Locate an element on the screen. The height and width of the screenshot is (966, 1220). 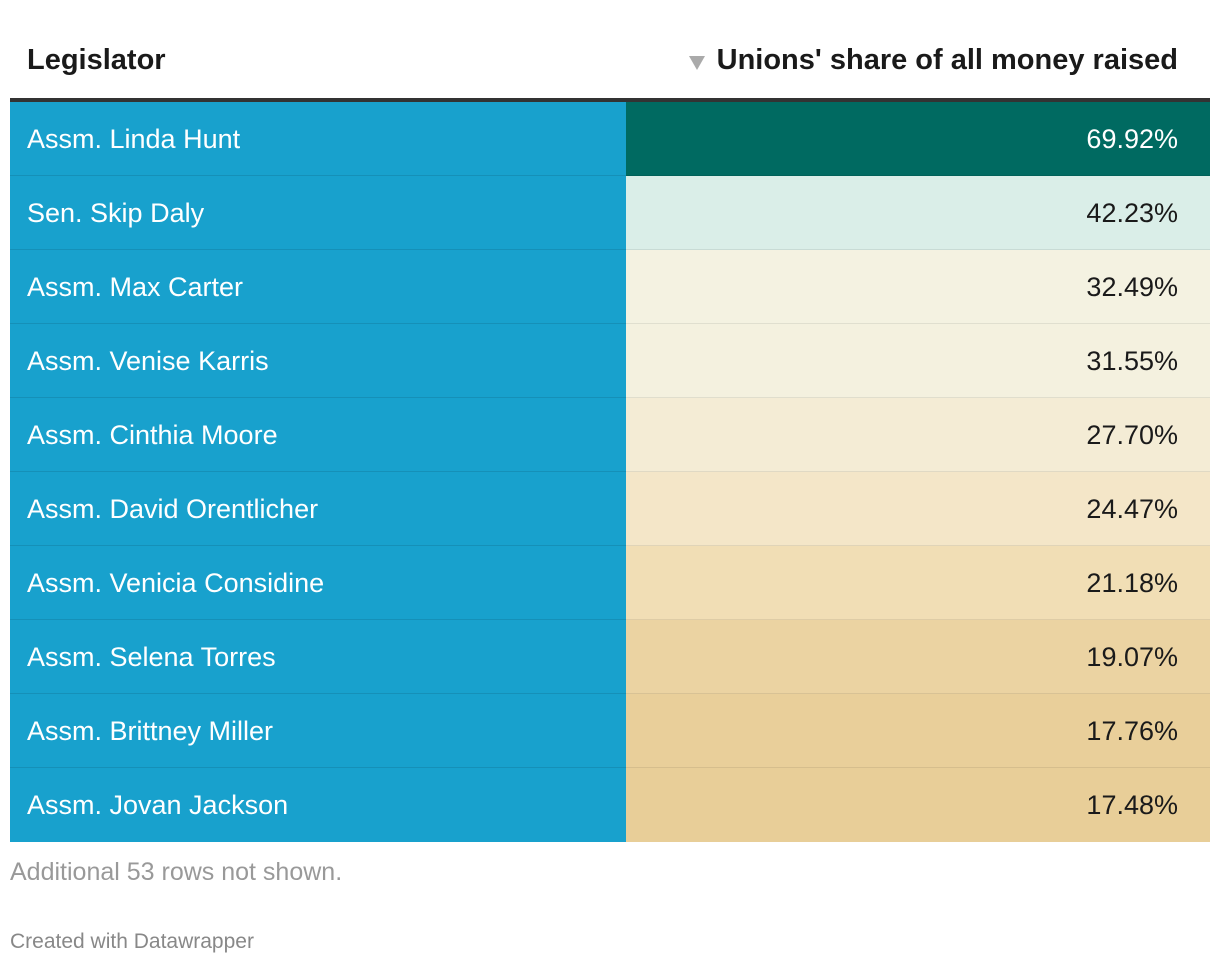
column-header-share: Unions' share of all money raised is located at coordinates (933, 60).